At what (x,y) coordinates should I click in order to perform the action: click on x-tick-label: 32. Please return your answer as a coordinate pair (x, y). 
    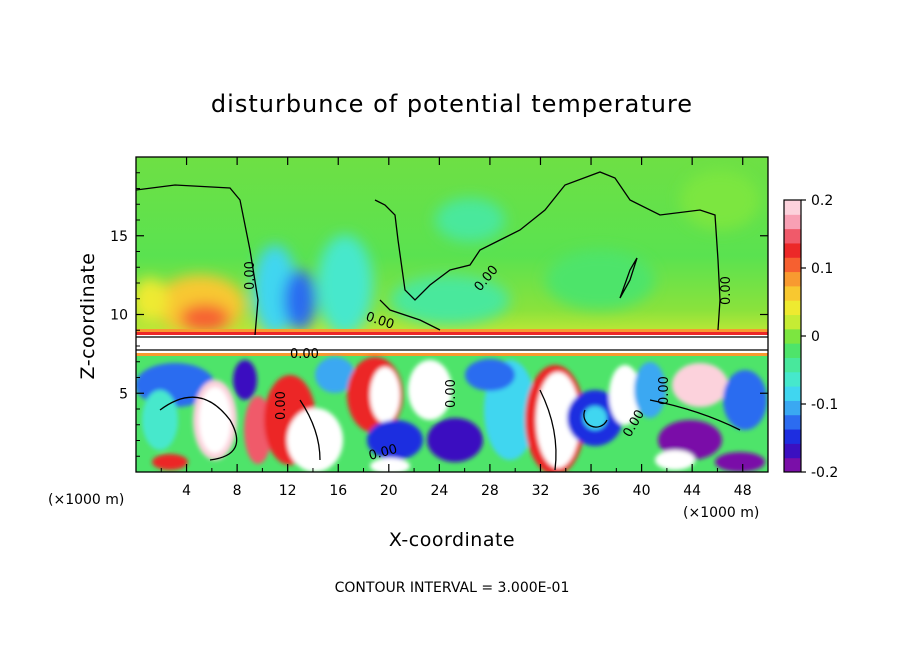
    Looking at the image, I should click on (541, 491).